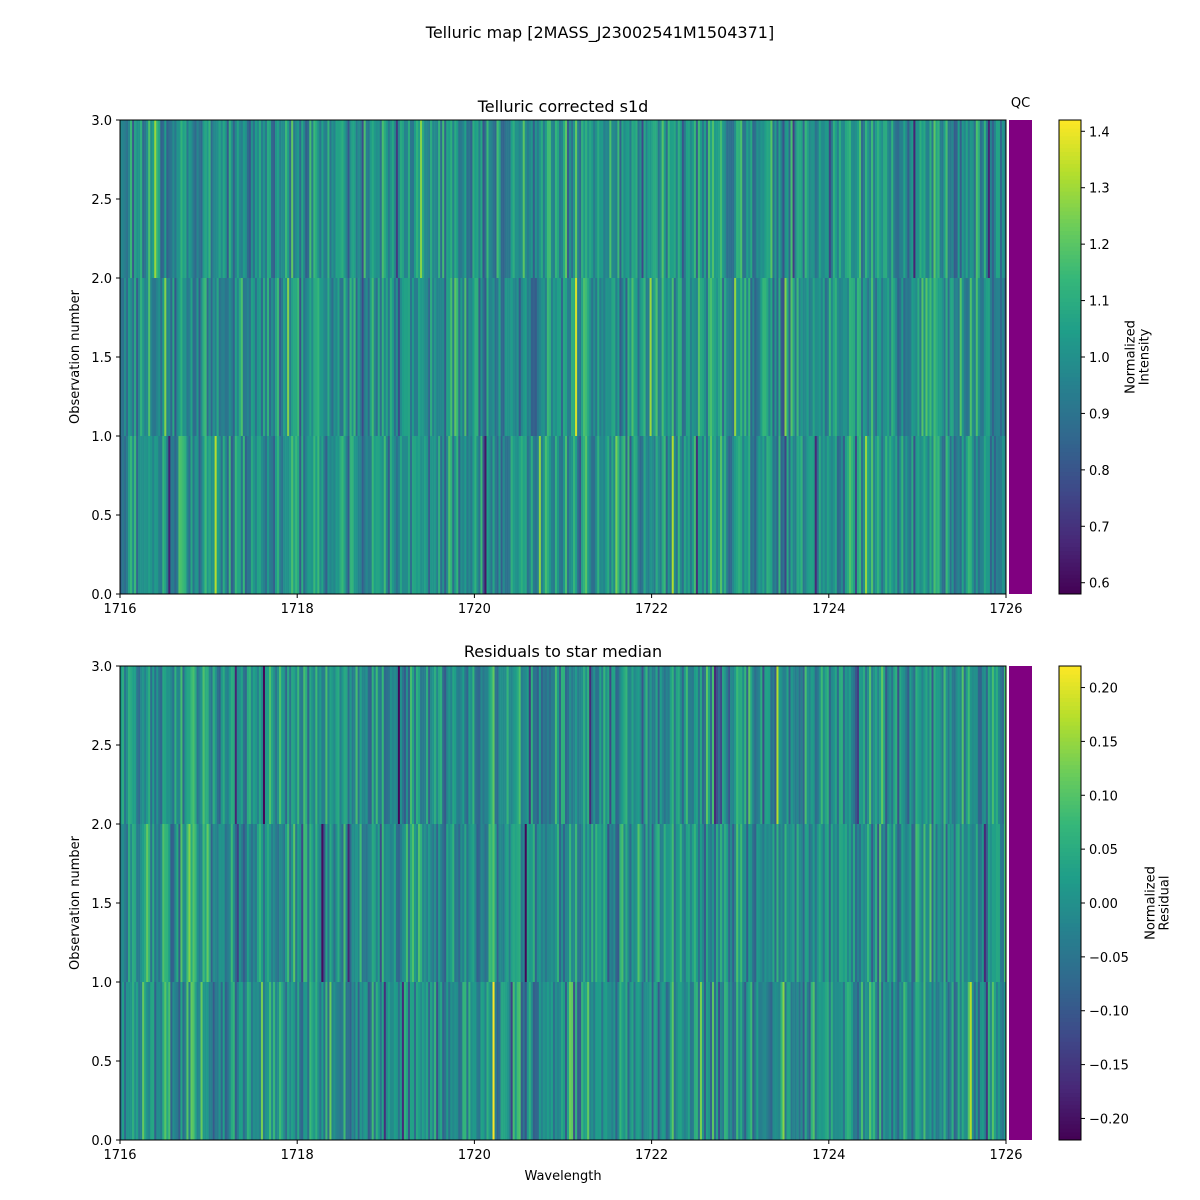 The width and height of the screenshot is (1200, 1200). I want to click on colorbar-tick-label: −0.10, so click(1109, 1012).